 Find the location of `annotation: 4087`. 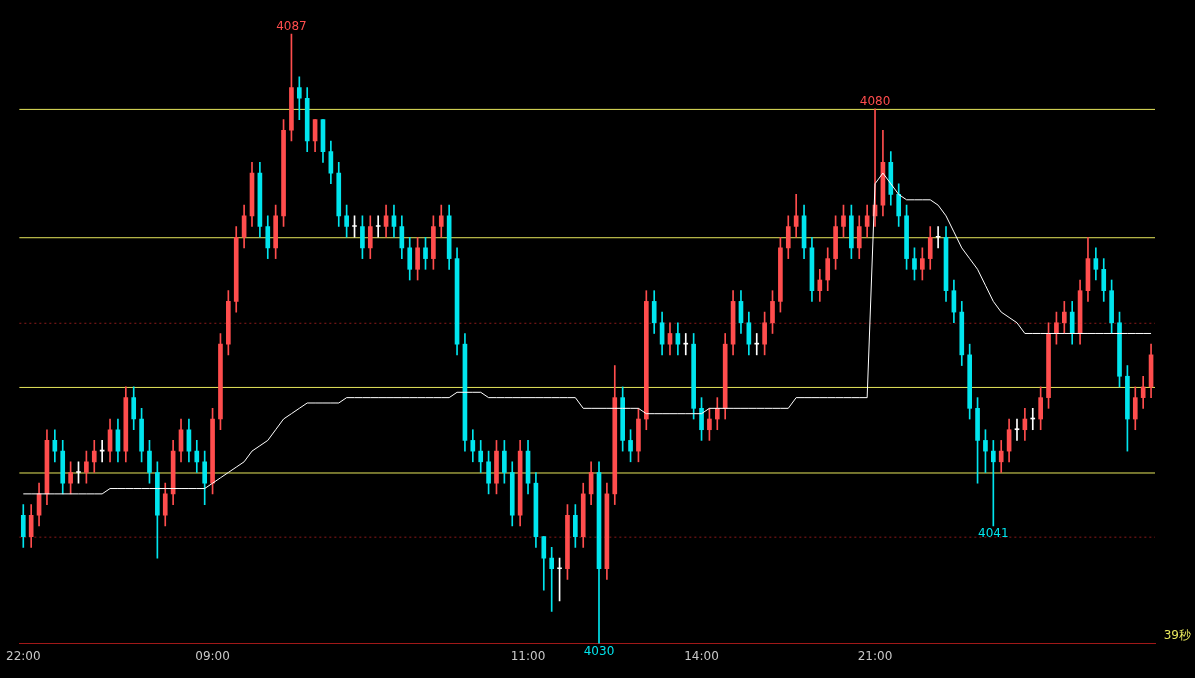

annotation: 4087 is located at coordinates (291, 26).